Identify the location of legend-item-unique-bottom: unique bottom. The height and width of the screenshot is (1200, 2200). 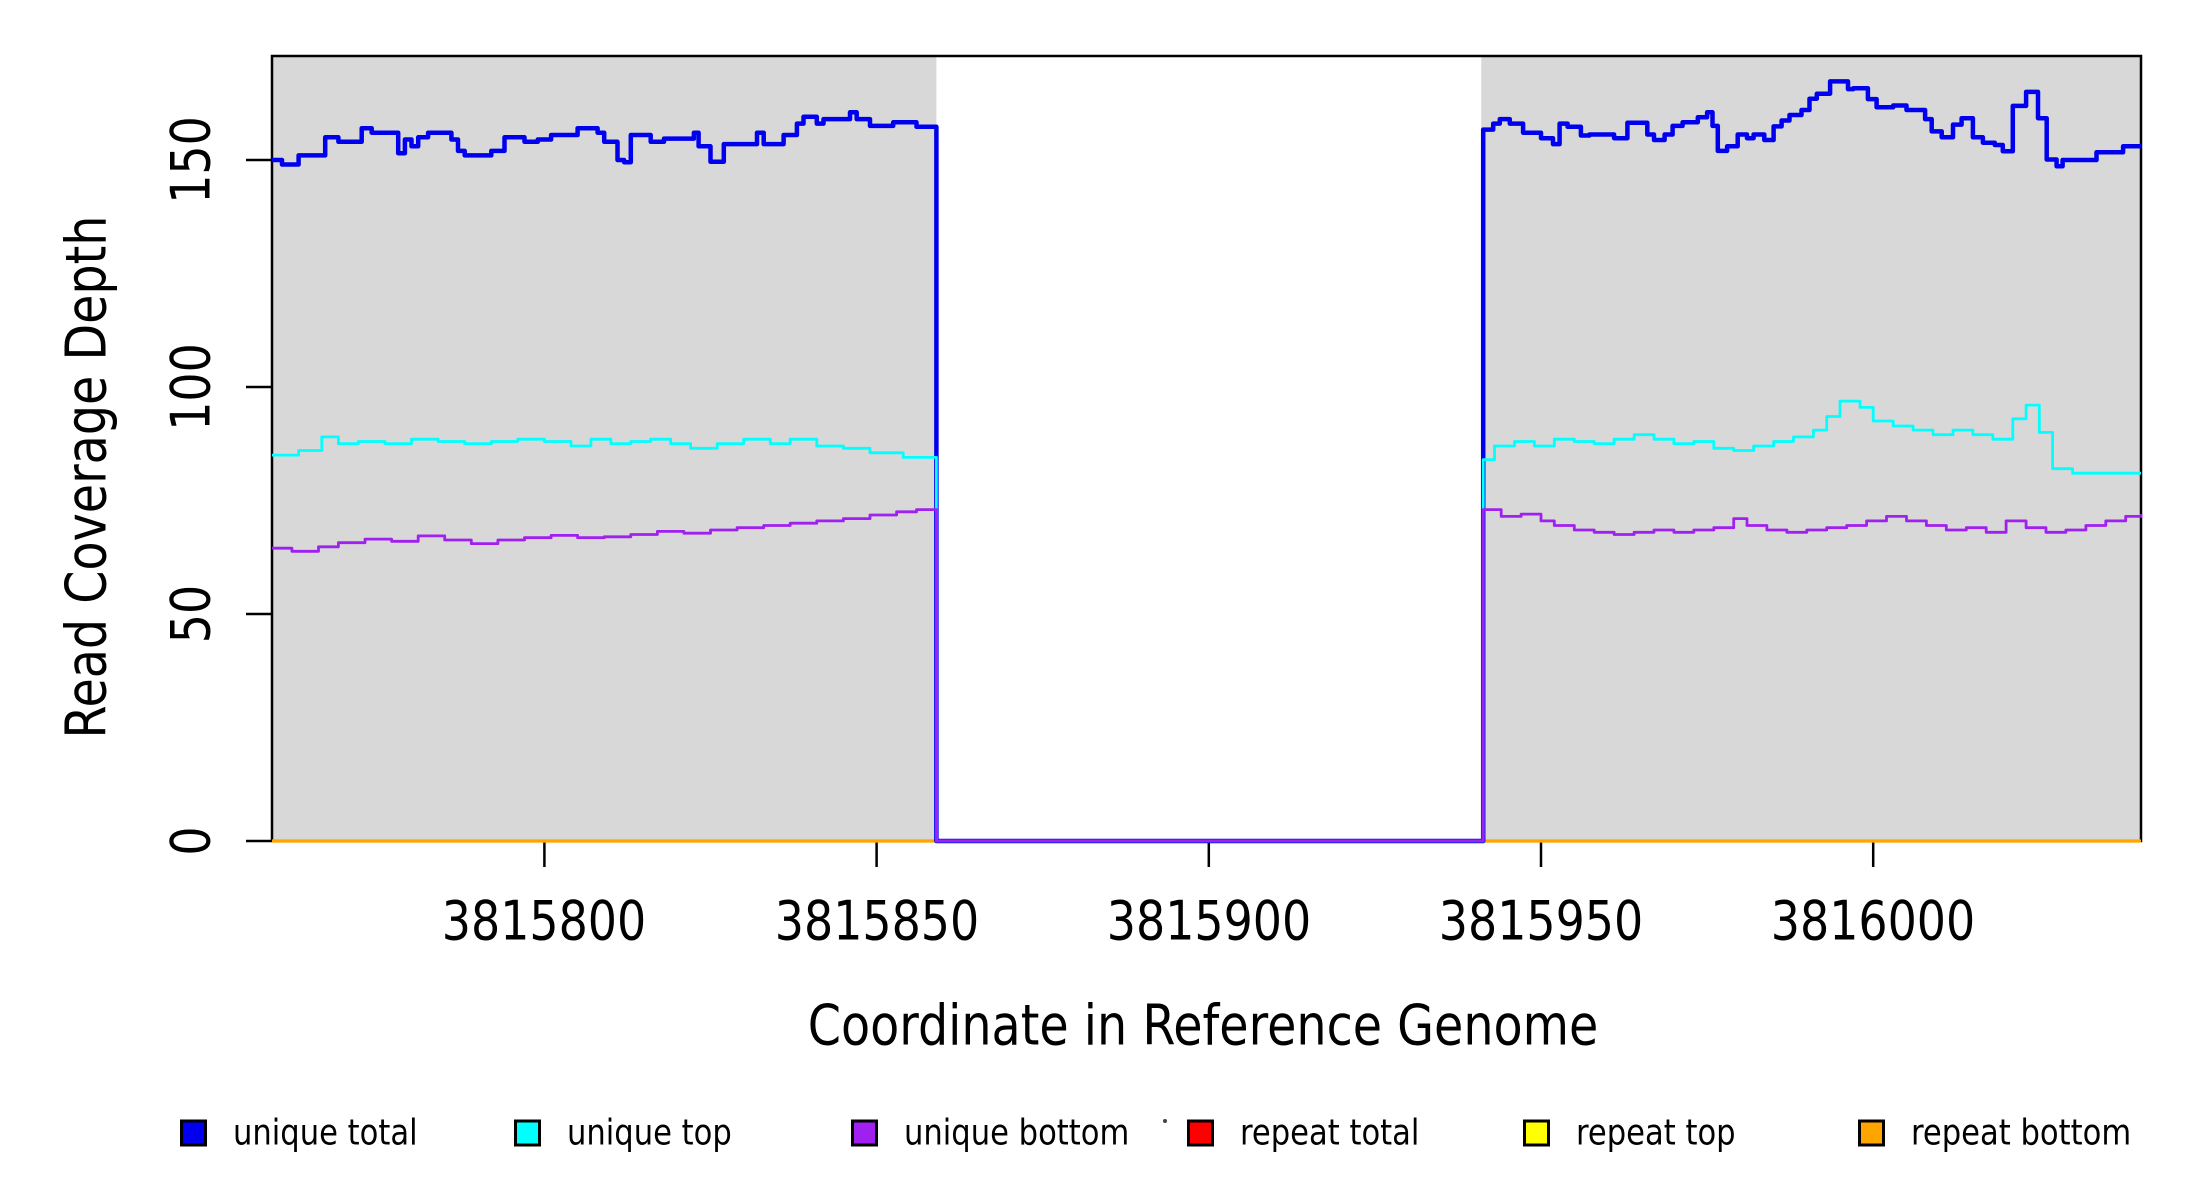
(1010, 1133).